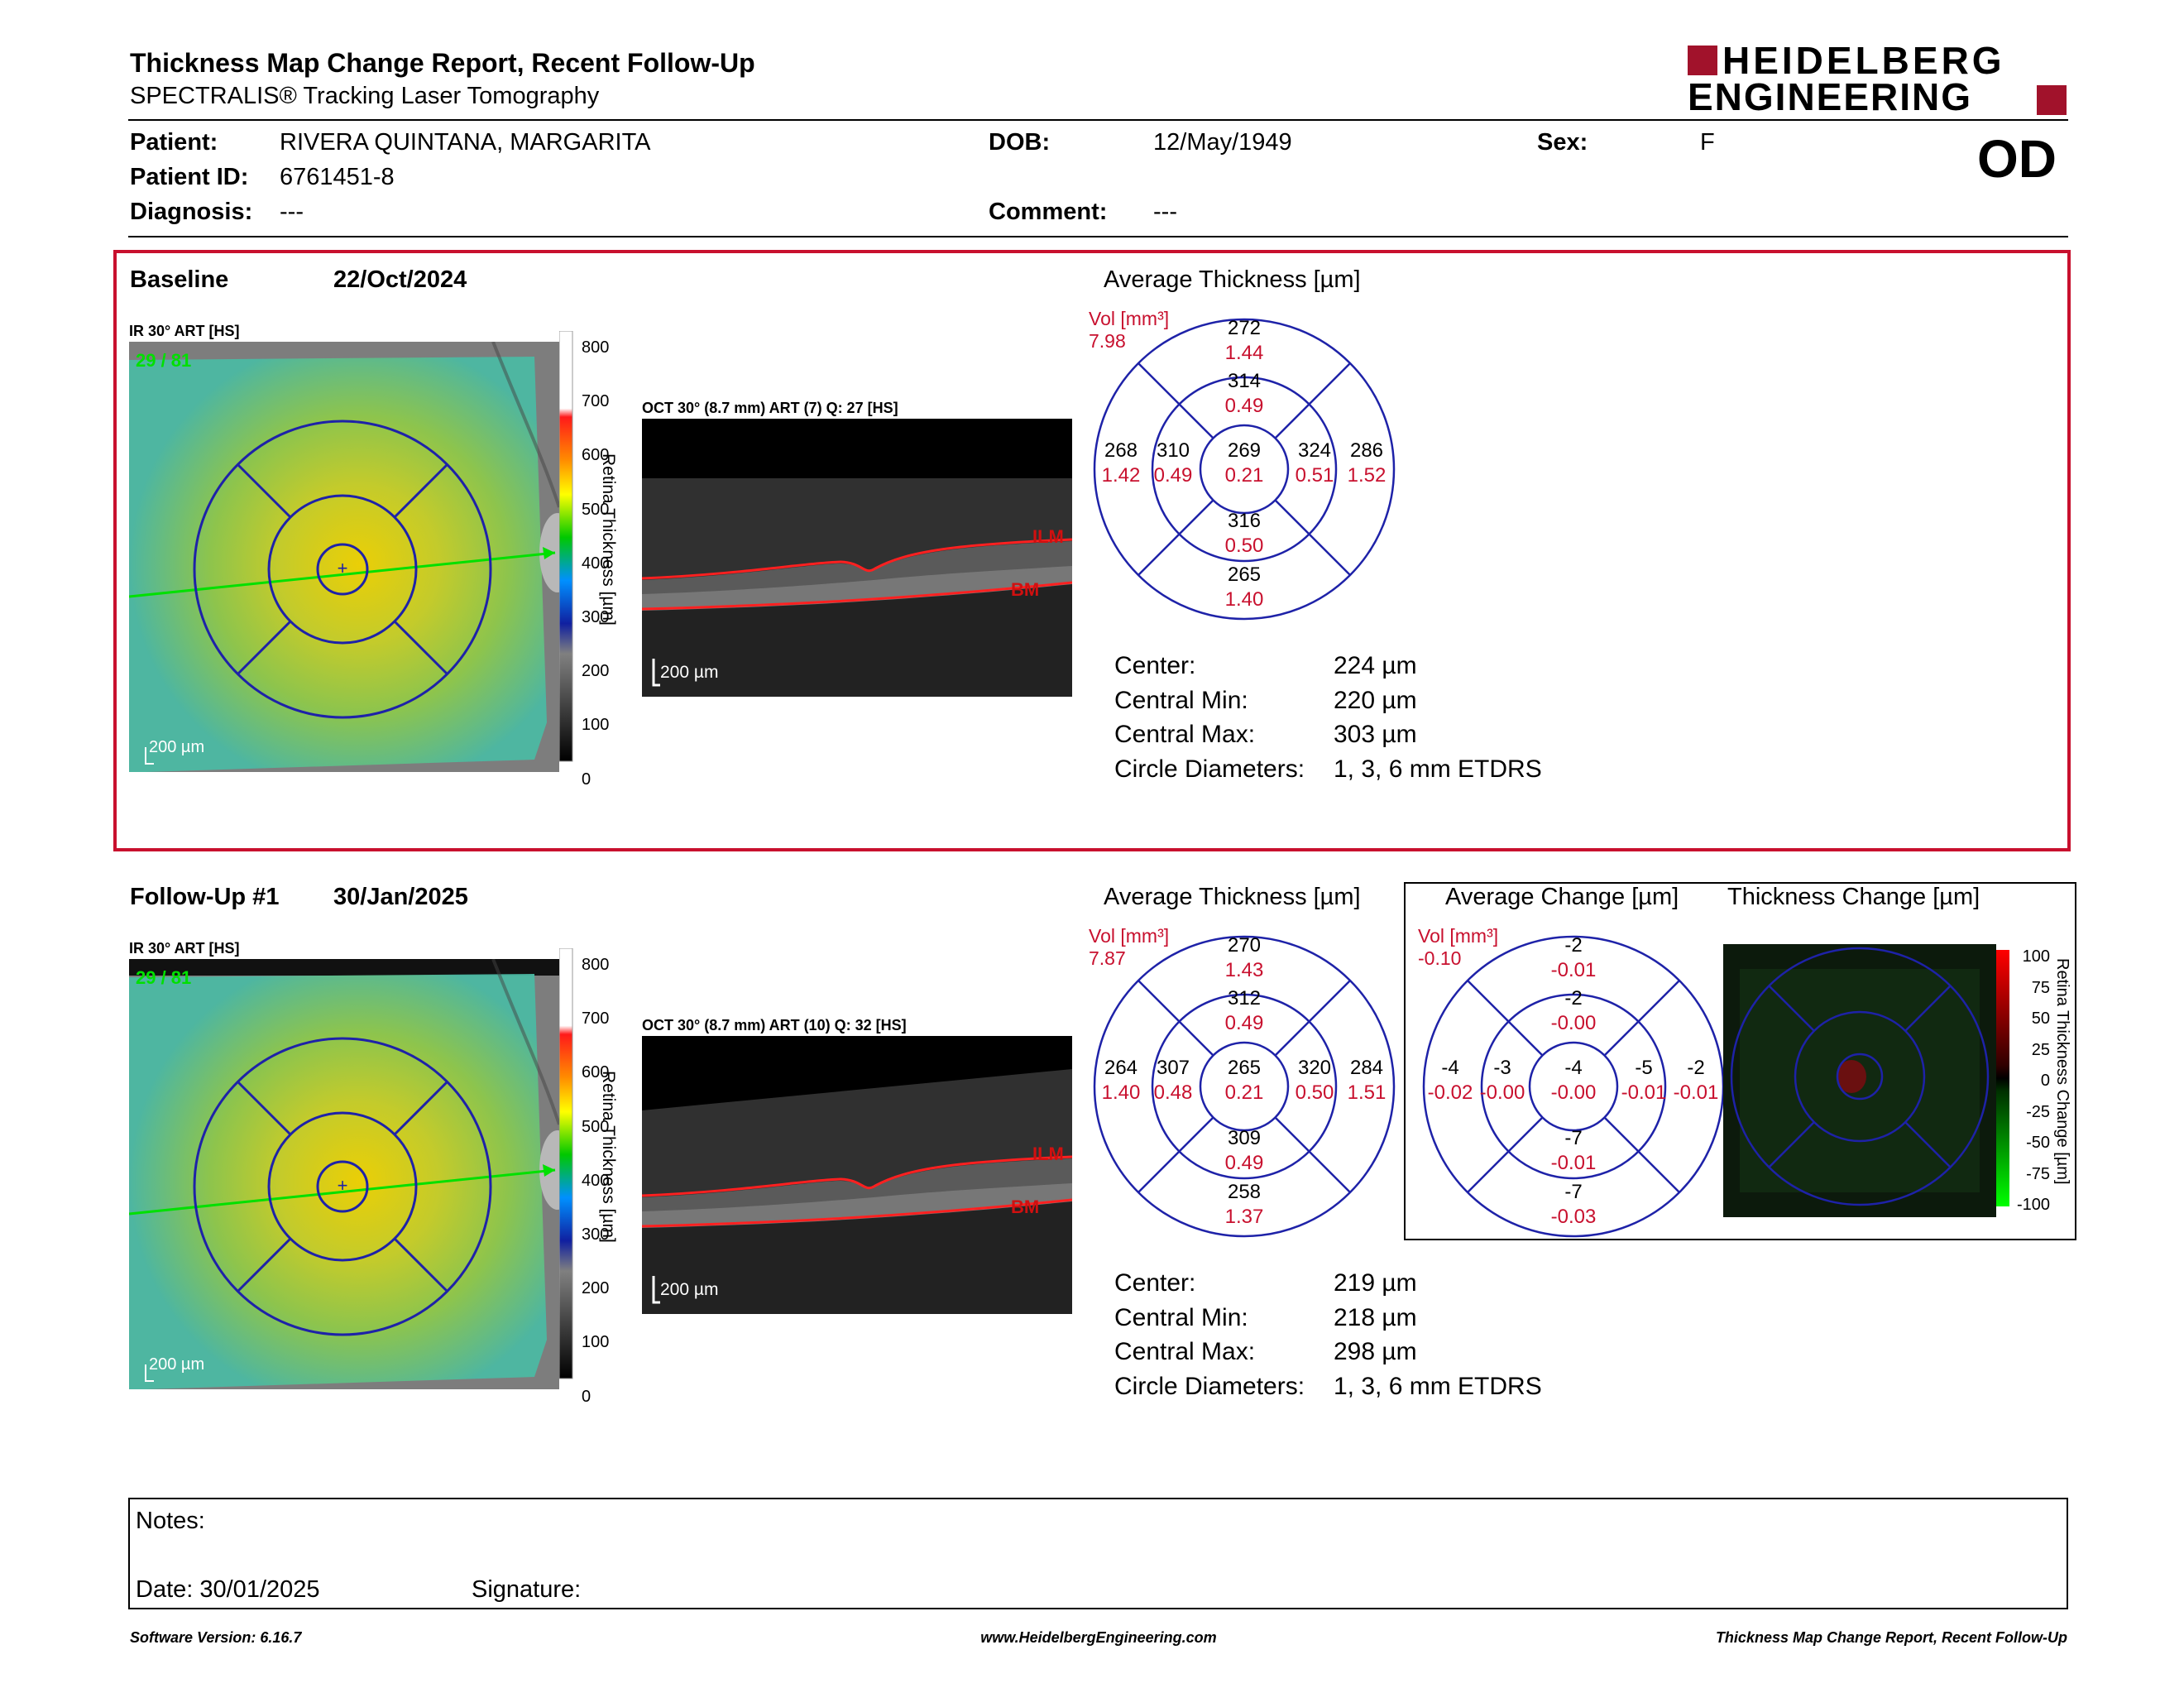  I want to click on stats-values: 224 µm 220 µm 303 µm 1, 3, 6 mm ETDRS, so click(1438, 717).